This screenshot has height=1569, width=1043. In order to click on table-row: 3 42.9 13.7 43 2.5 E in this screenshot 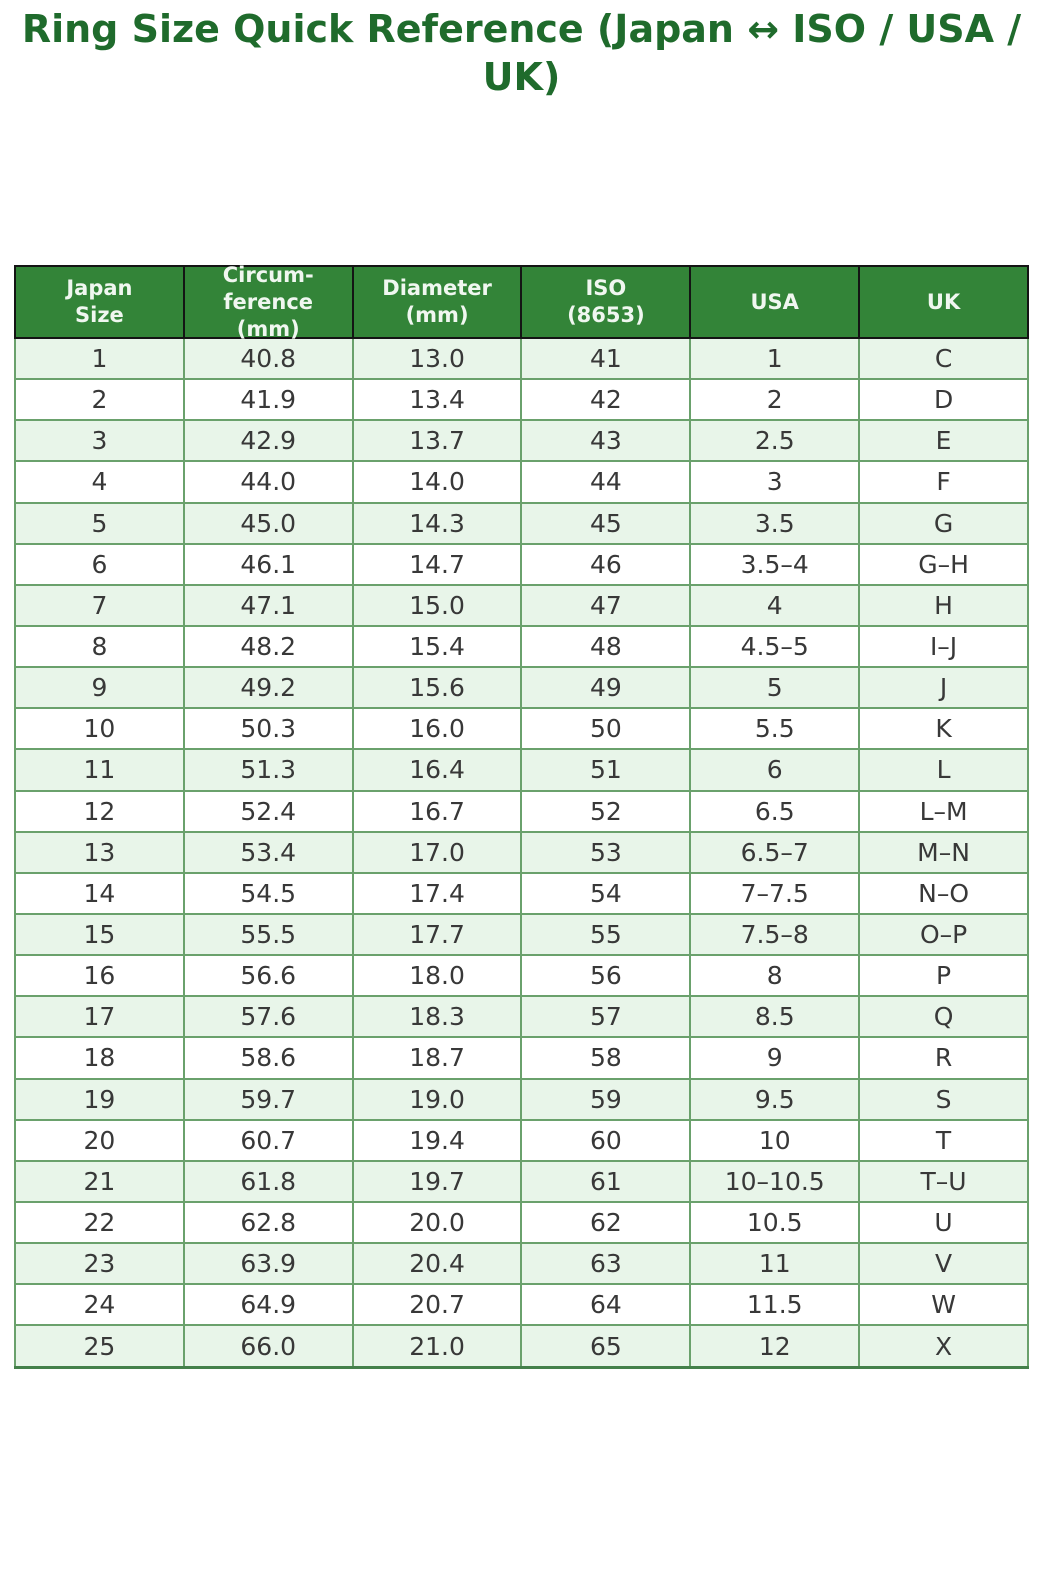, I will do `click(521, 441)`.